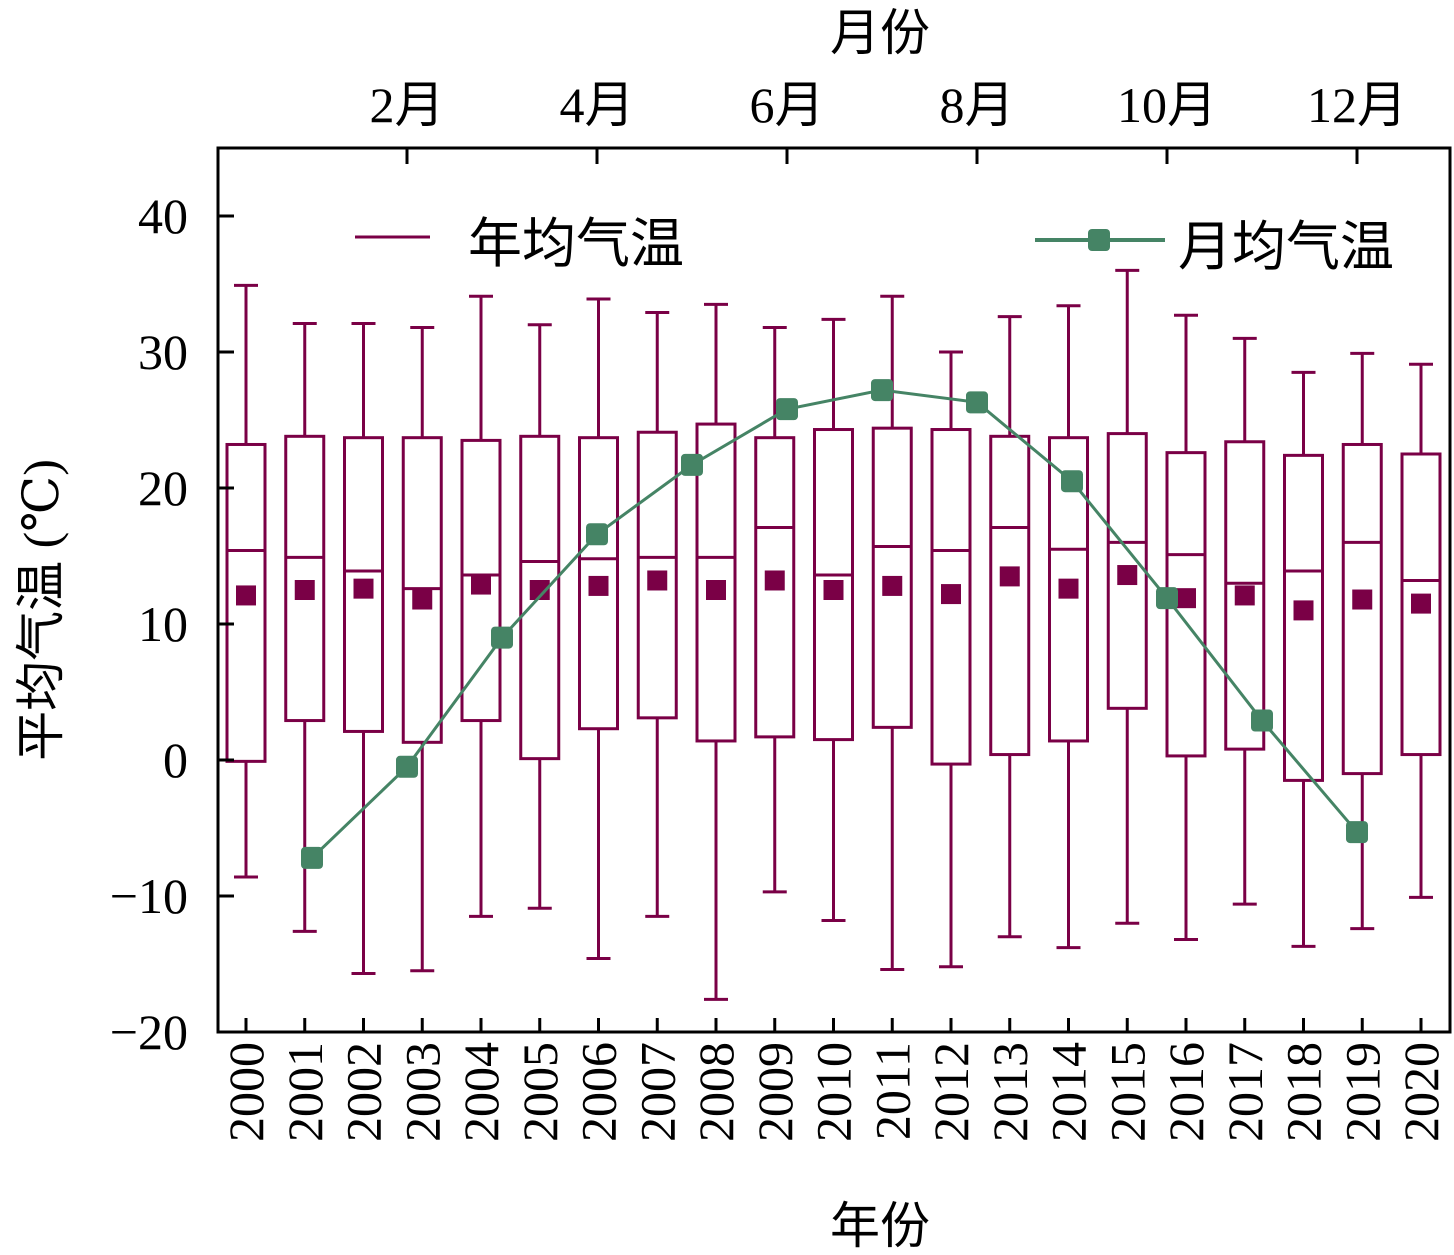 Image resolution: width=1454 pixels, height=1255 pixels. I want to click on y-tick-label: 0, so click(175, 760).